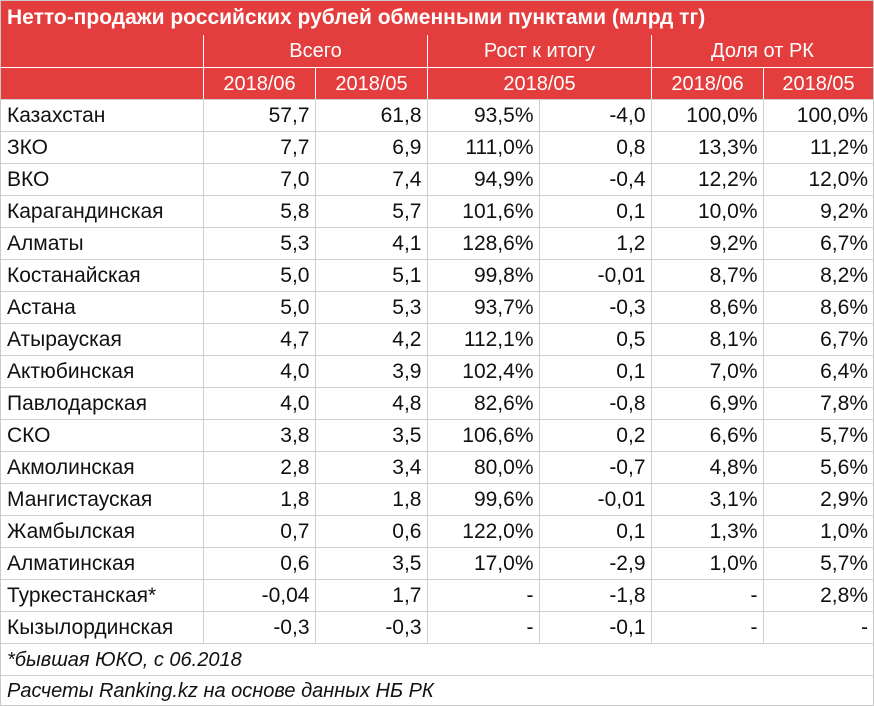 The width and height of the screenshot is (874, 706). Describe the element at coordinates (817, 627) in the screenshot. I see `share-2018-05-cell: -` at that location.